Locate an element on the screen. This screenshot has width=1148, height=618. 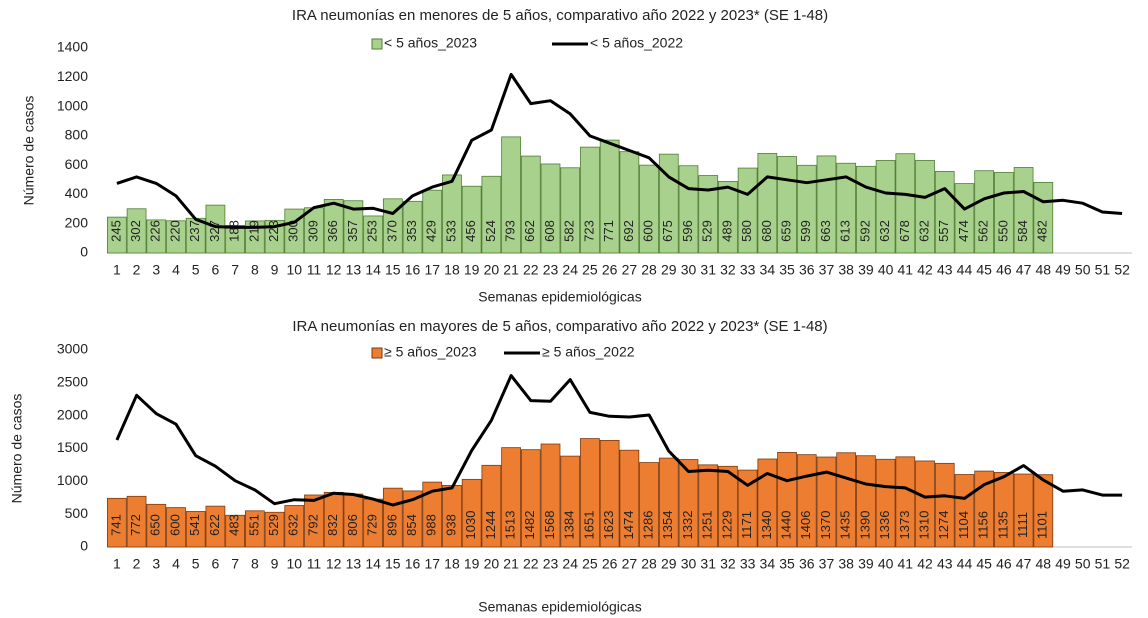
x-tick-label: 11 is located at coordinates (314, 564).